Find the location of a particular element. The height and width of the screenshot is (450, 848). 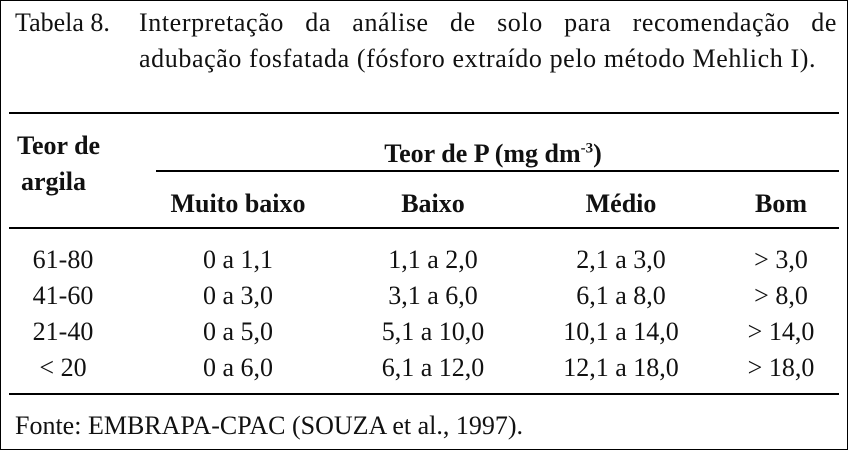

row-header: Teor de is located at coordinates (59, 145).